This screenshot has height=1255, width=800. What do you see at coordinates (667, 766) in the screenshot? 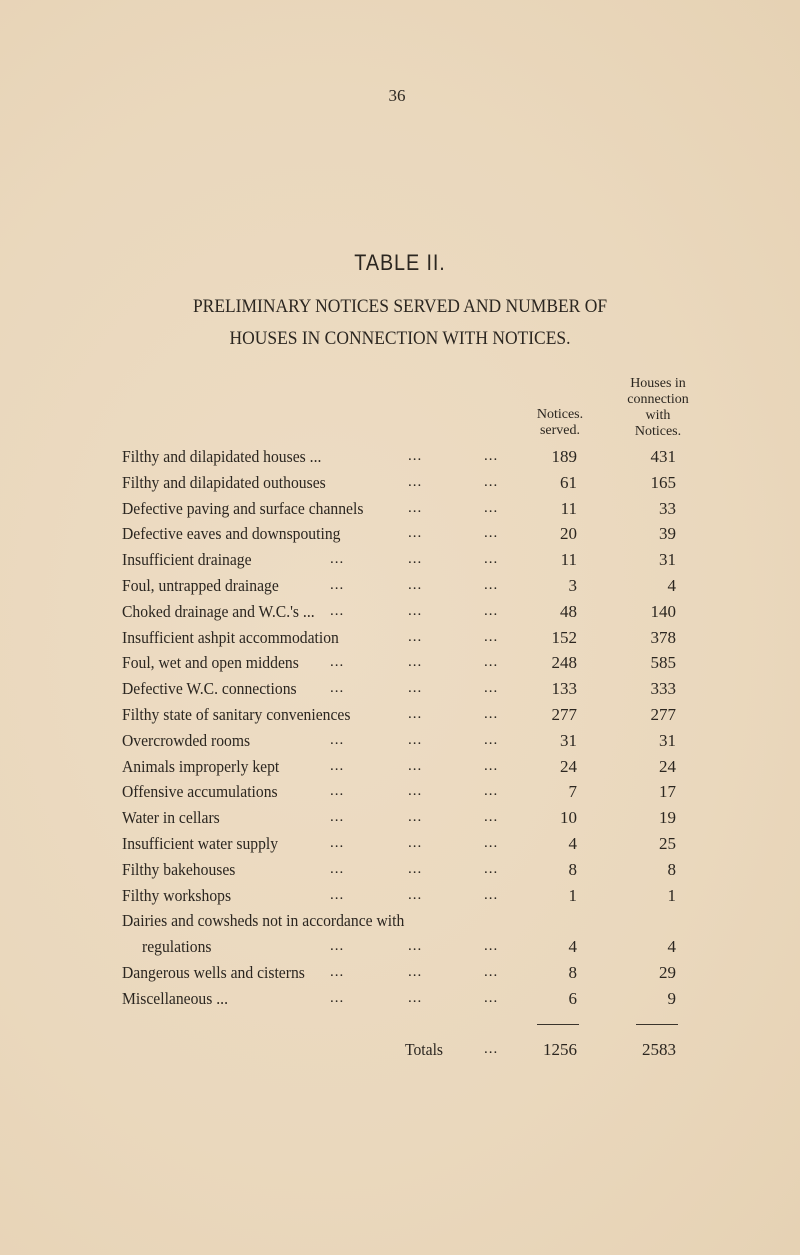
I see `houses-value: 24` at bounding box center [667, 766].